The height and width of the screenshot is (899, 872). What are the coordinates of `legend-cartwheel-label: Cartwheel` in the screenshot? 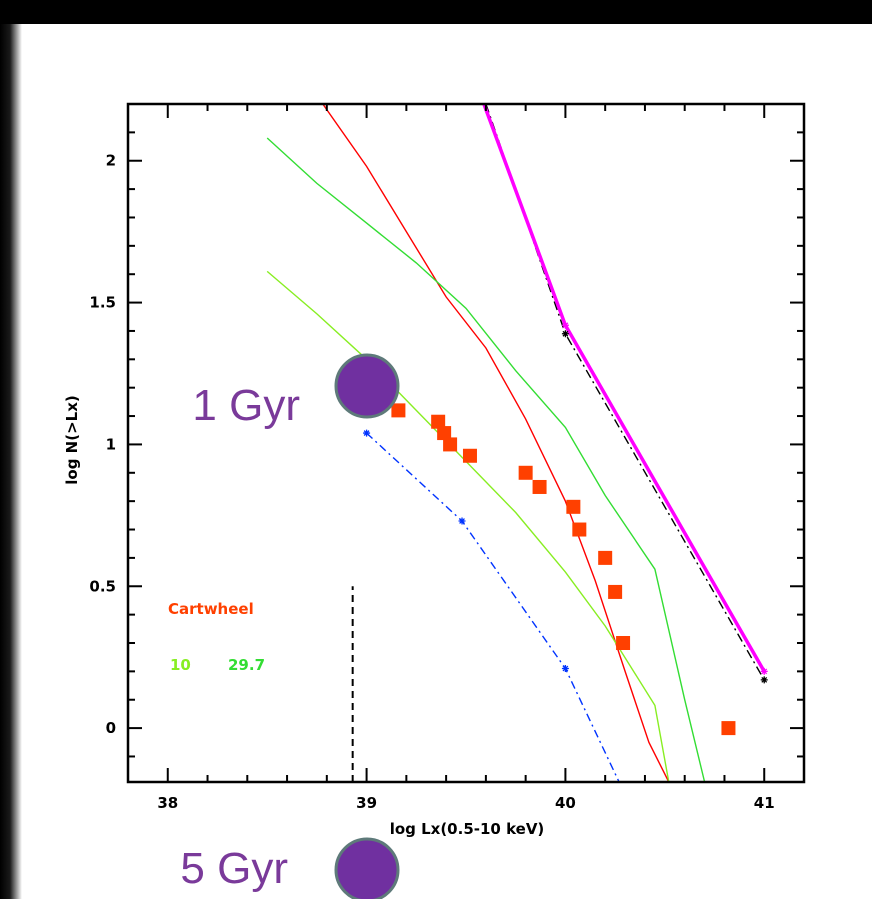 It's located at (211, 609).